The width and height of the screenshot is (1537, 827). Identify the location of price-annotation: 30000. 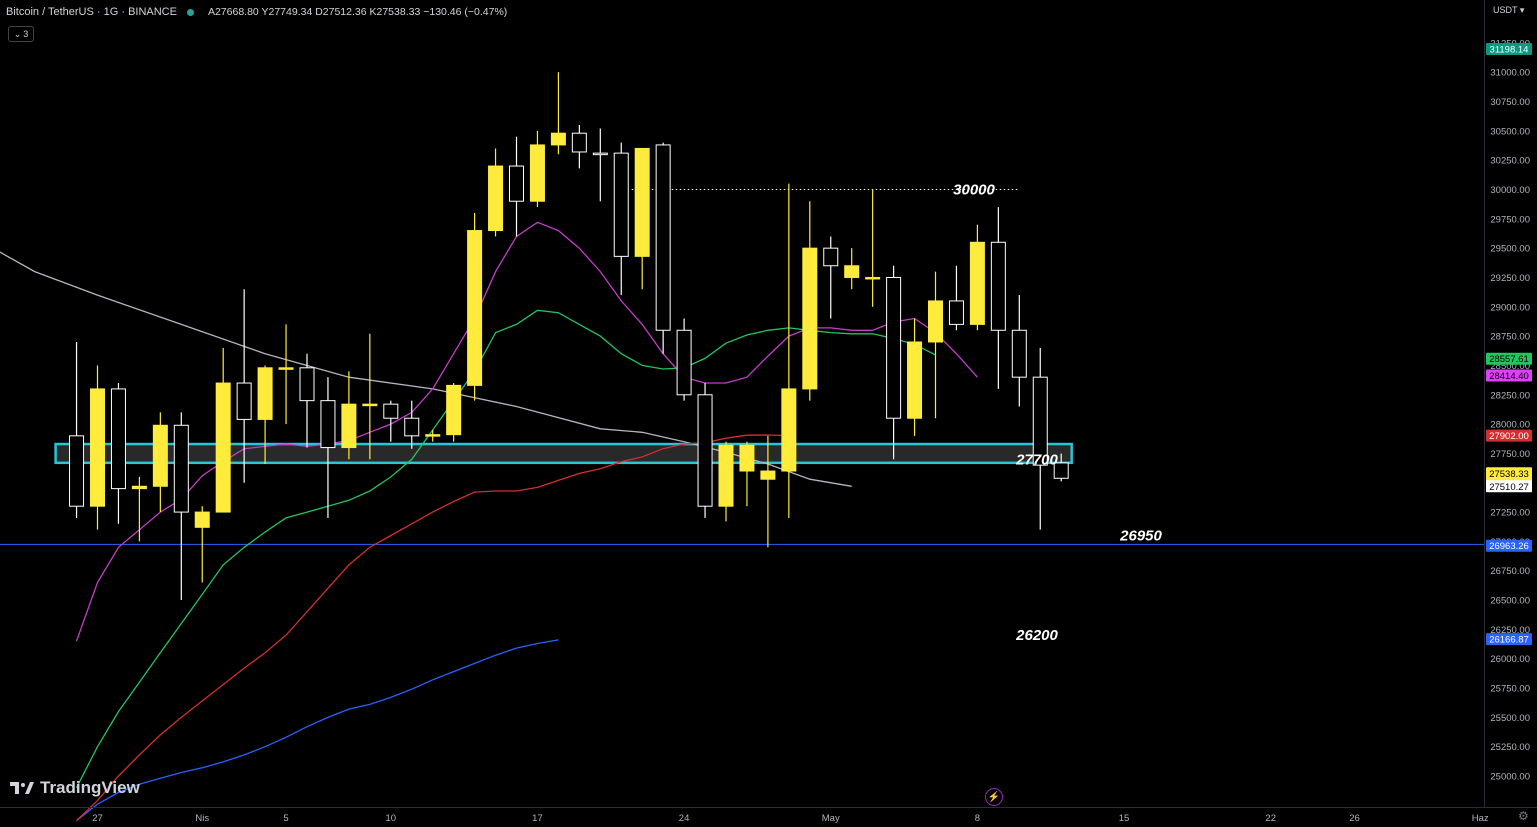
(974, 190).